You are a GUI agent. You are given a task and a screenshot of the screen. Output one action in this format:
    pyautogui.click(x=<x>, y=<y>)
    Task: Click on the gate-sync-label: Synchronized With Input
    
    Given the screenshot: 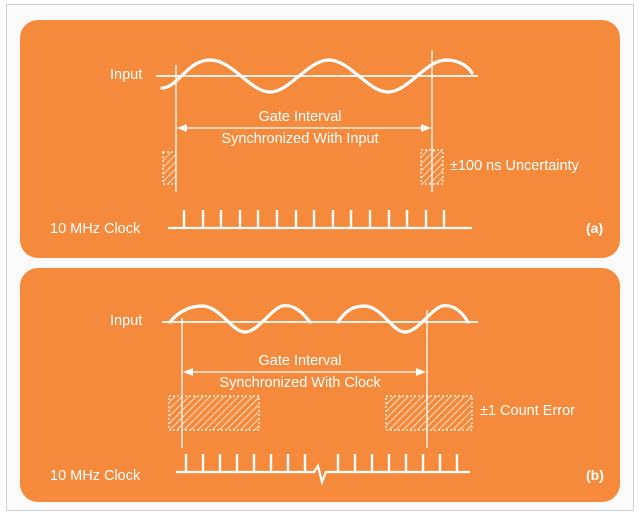 What is the action you would take?
    pyautogui.click(x=300, y=139)
    